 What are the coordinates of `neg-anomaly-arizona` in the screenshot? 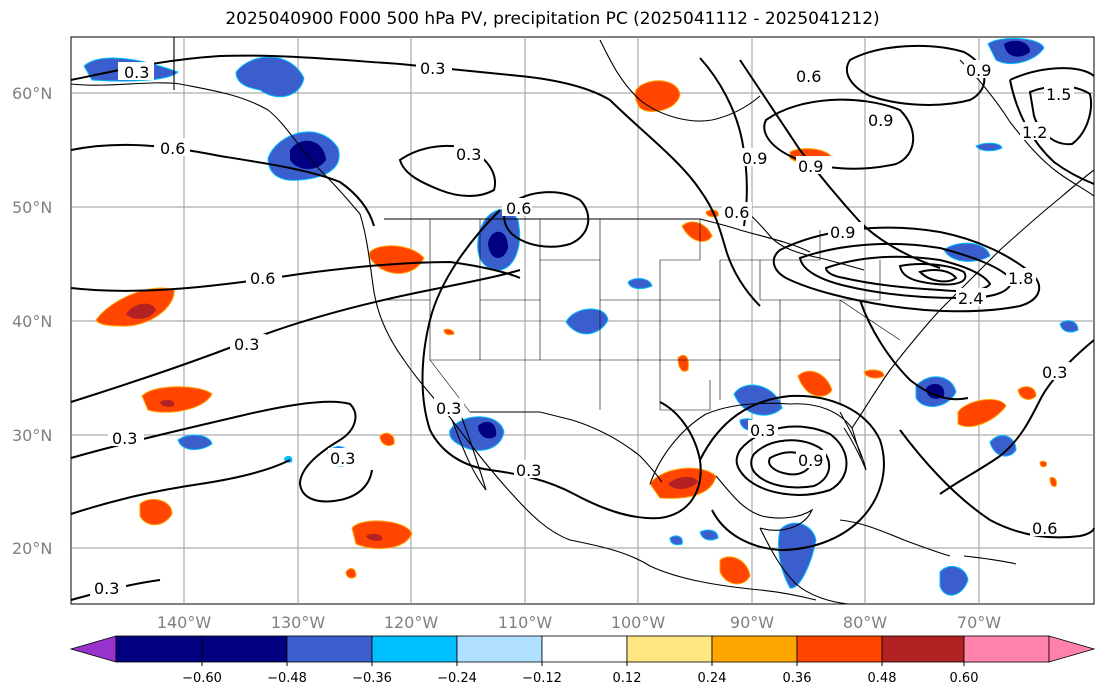 It's located at (587, 321).